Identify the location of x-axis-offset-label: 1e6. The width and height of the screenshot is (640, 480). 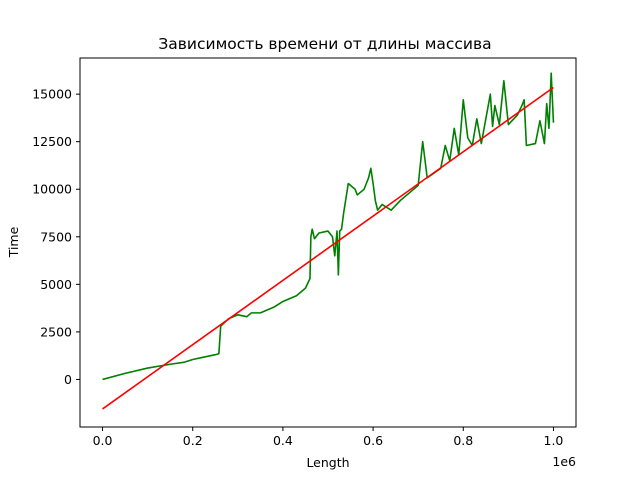
(564, 461).